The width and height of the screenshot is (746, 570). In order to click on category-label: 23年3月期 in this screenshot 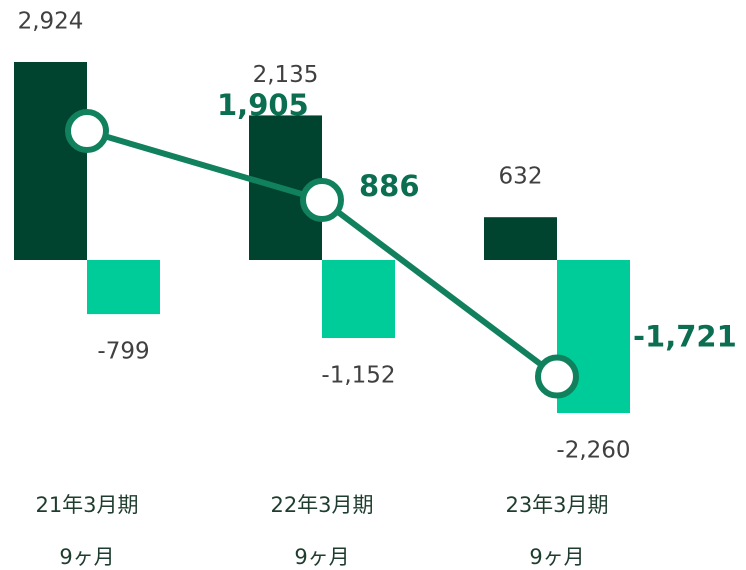, I will do `click(556, 505)`.